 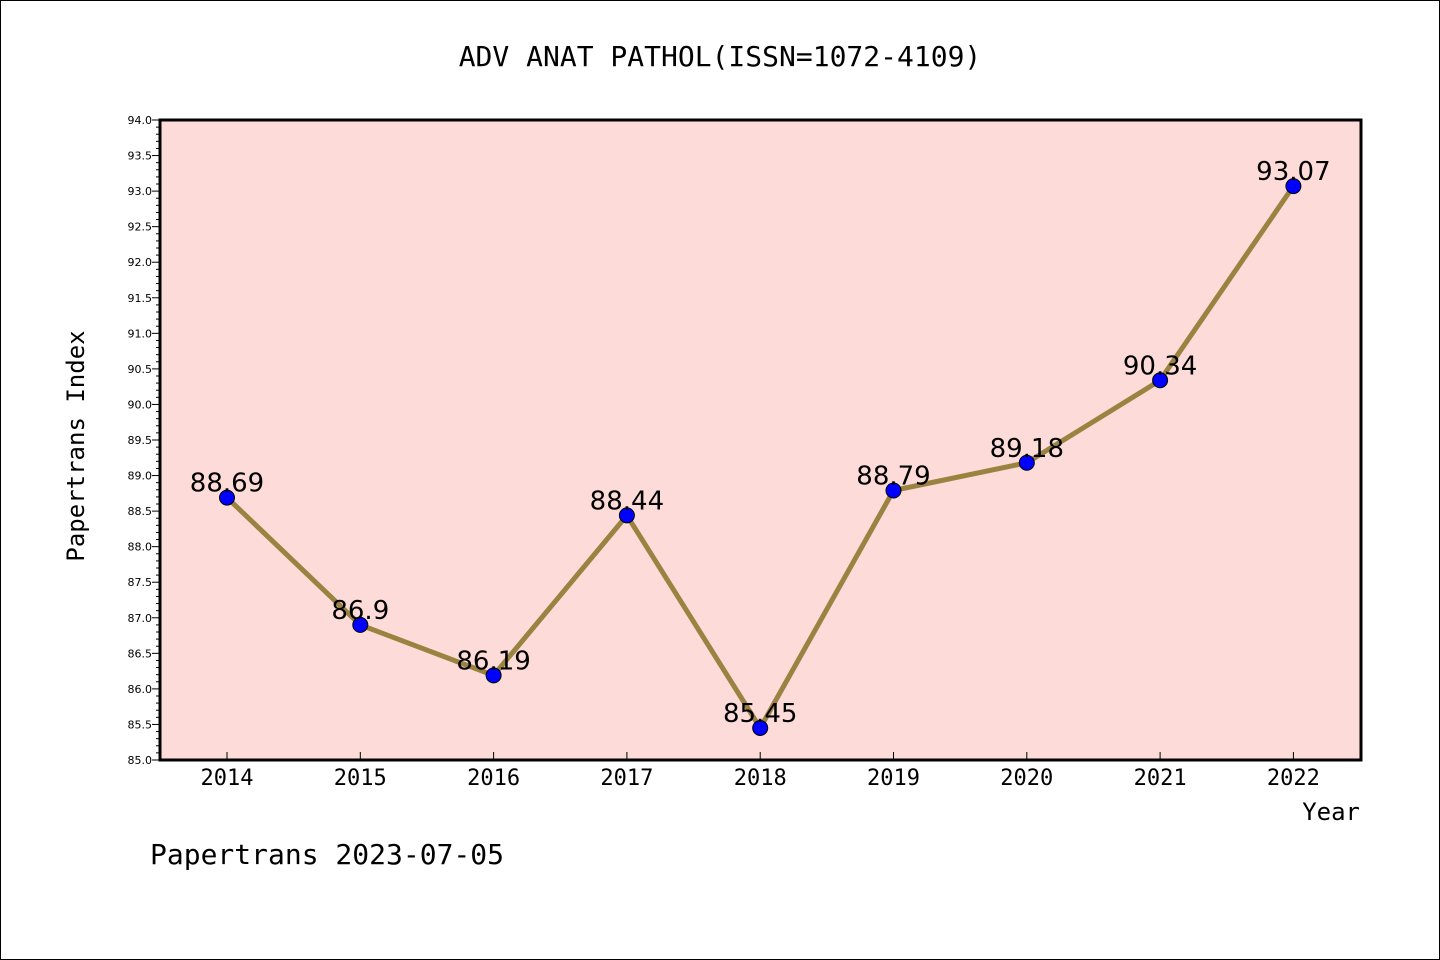 What do you see at coordinates (140, 476) in the screenshot?
I see `y-tick-label: 89.0` at bounding box center [140, 476].